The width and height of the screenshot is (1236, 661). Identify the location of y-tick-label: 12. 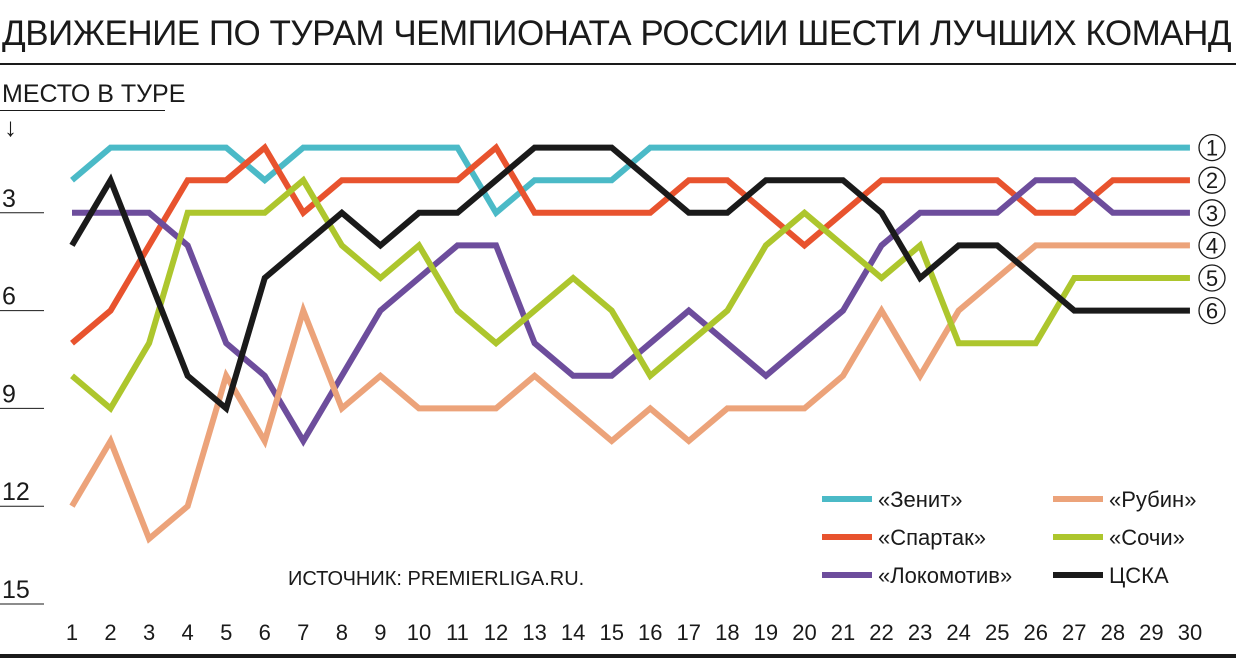
(16, 492).